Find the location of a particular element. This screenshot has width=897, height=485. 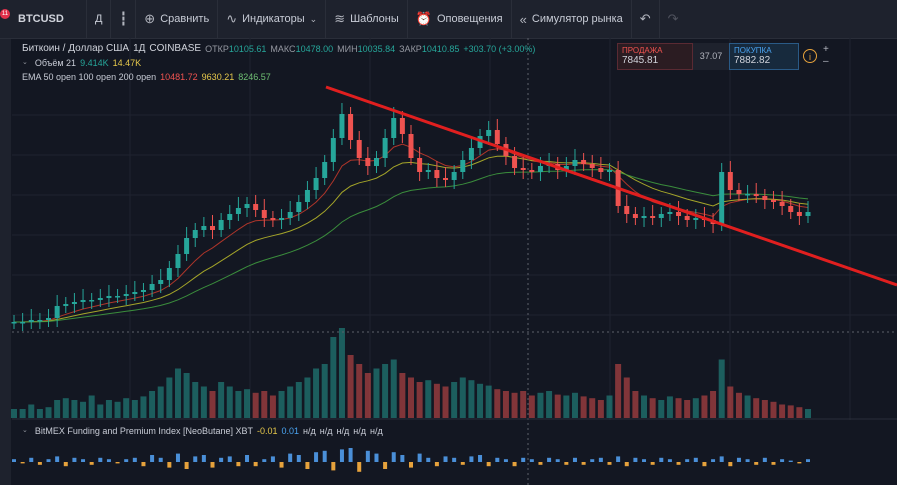

compare-button: ⊕ Сравнить is located at coordinates (177, 19).